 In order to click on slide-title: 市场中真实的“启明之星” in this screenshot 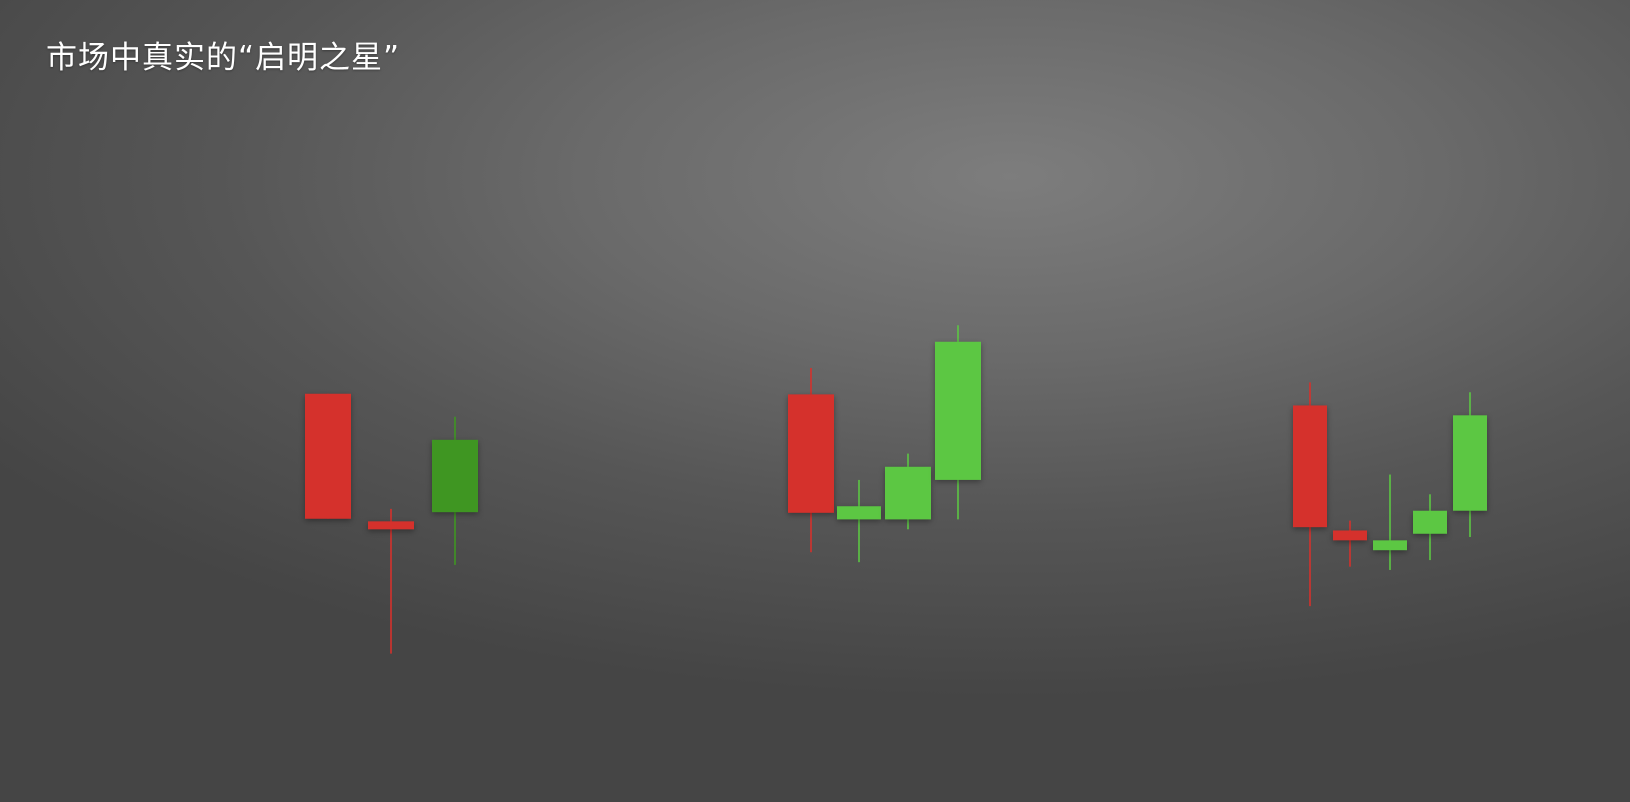, I will do `click(223, 58)`.